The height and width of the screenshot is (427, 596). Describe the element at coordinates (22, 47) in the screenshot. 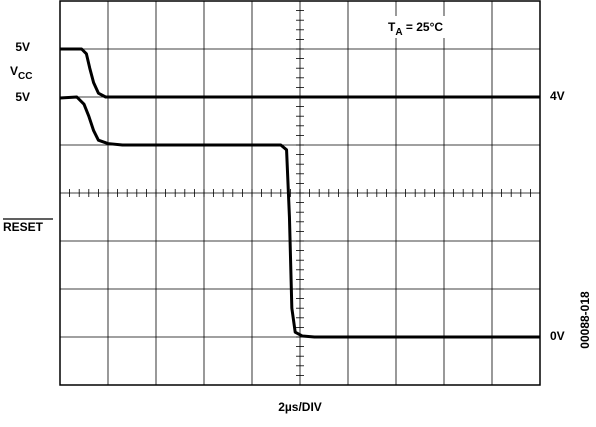

I see `vcc-top-label: 5V` at that location.